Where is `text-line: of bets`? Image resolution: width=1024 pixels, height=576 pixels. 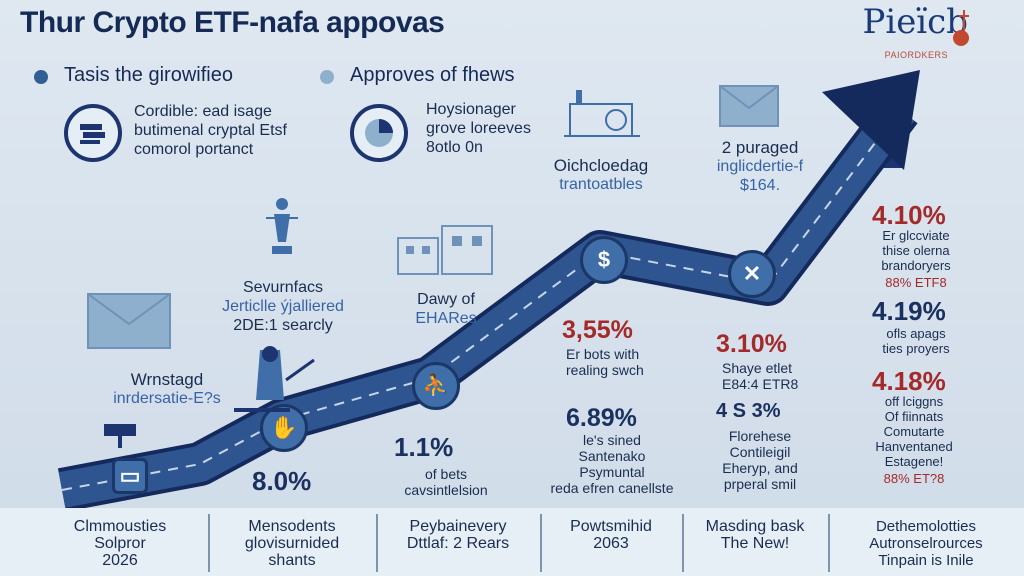 text-line: of bets is located at coordinates (446, 474).